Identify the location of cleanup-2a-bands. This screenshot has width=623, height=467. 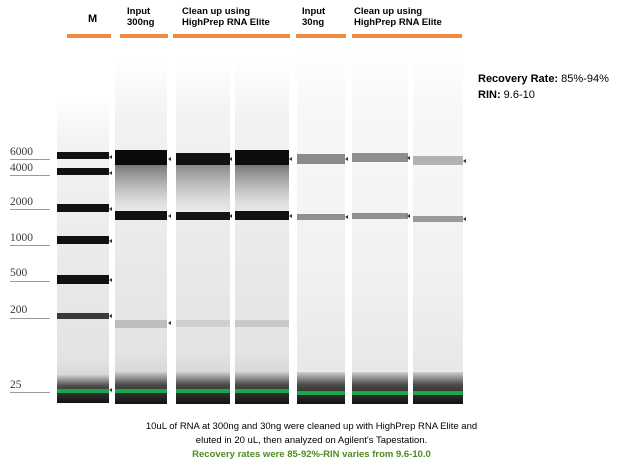
(380, 278).